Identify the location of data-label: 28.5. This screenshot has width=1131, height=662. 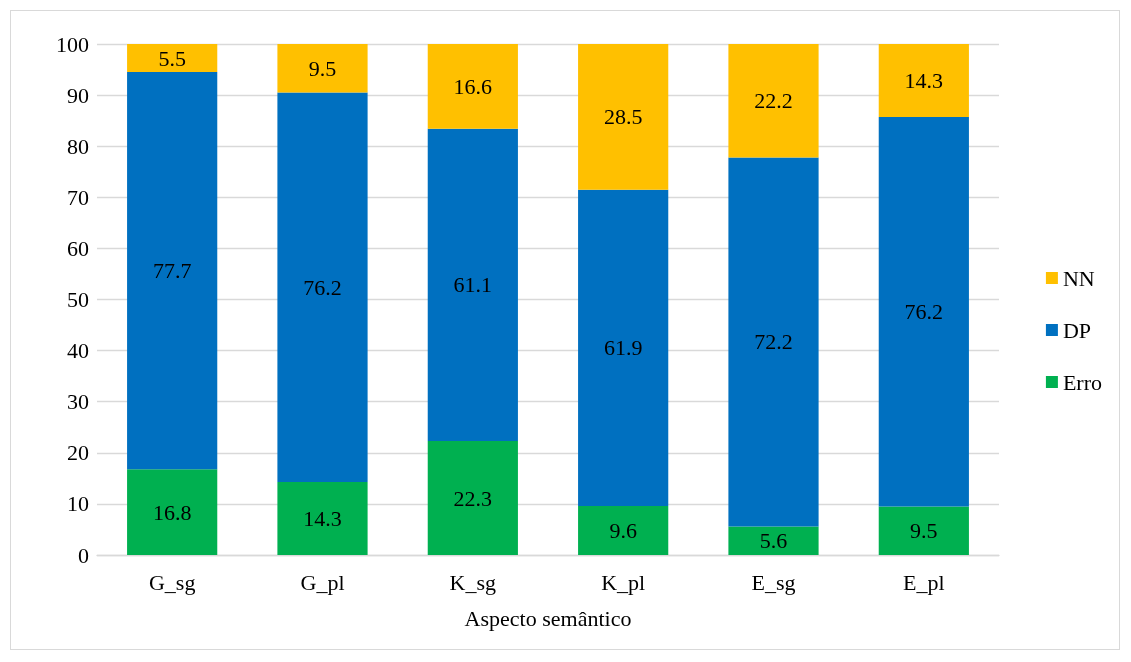
(623, 117).